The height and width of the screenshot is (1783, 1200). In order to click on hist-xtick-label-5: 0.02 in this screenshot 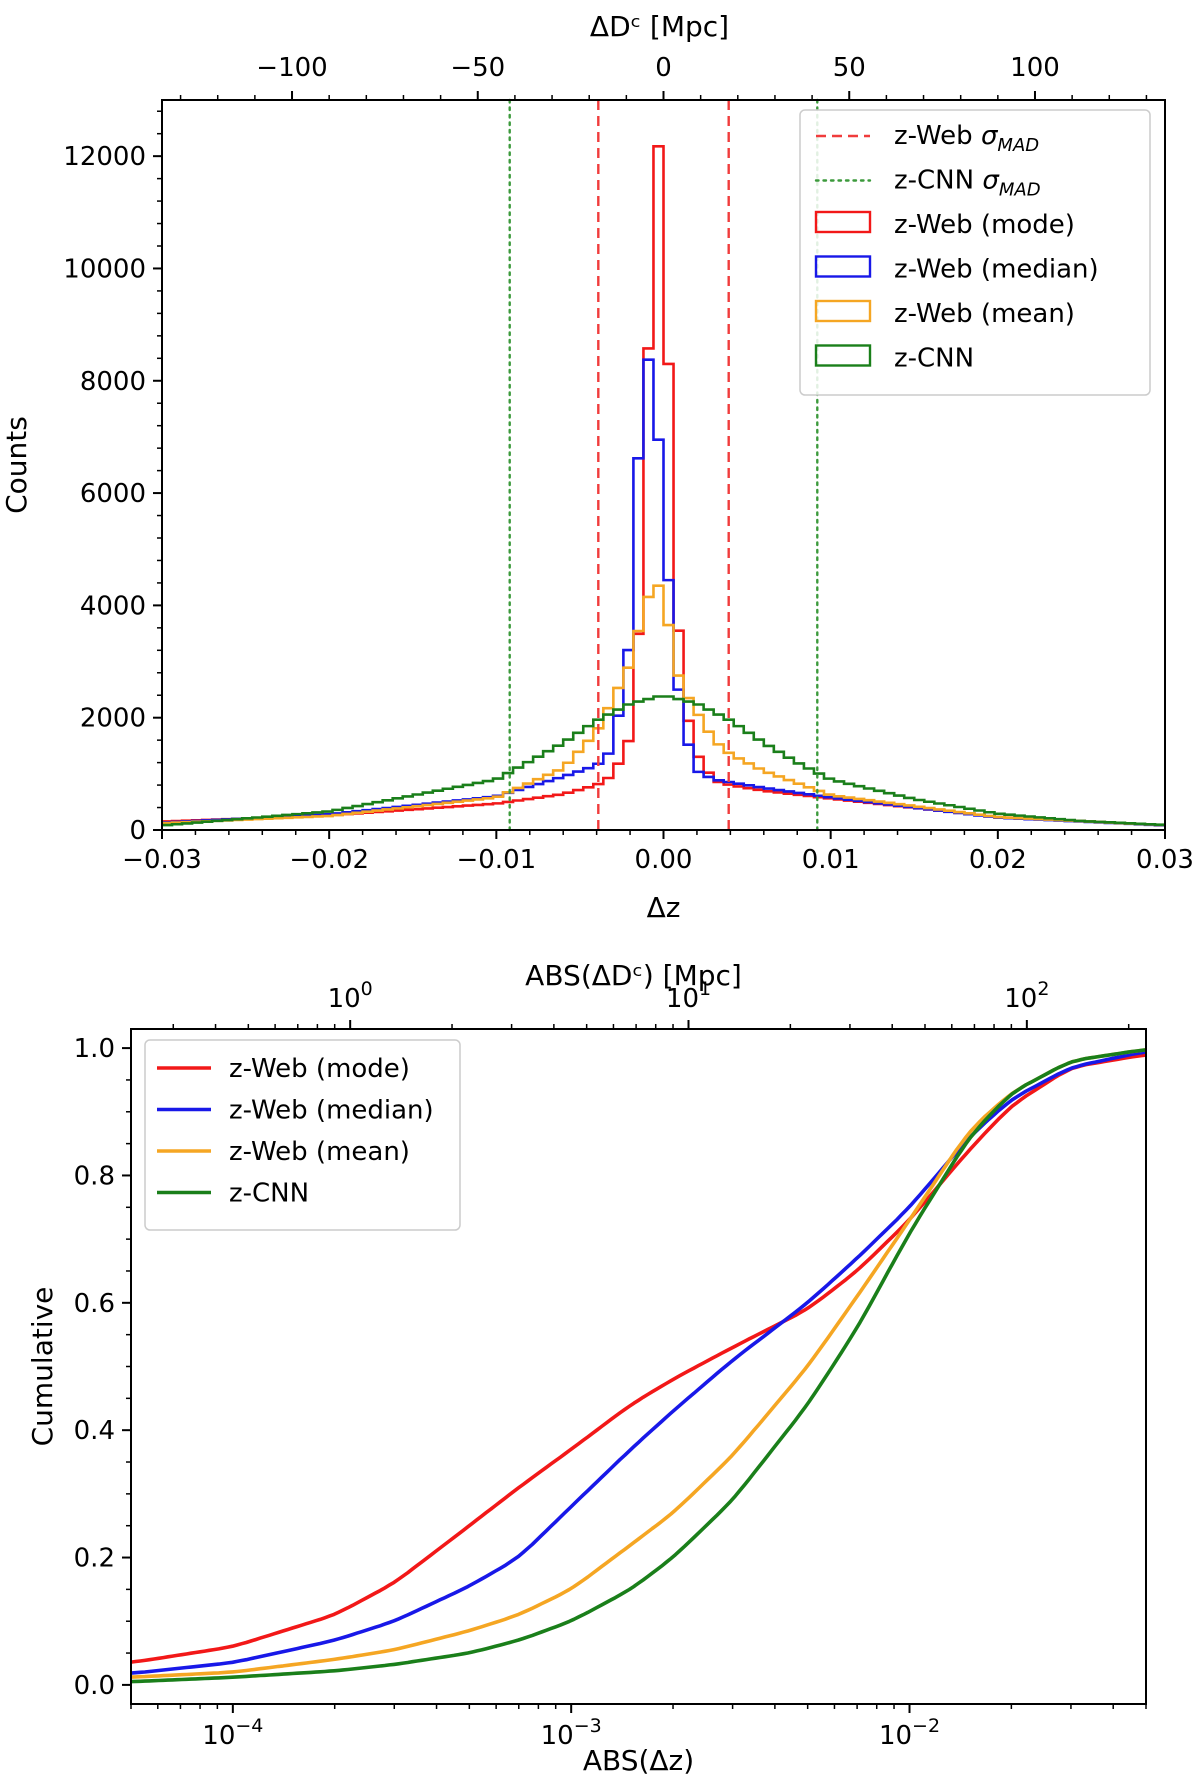, I will do `click(998, 860)`.